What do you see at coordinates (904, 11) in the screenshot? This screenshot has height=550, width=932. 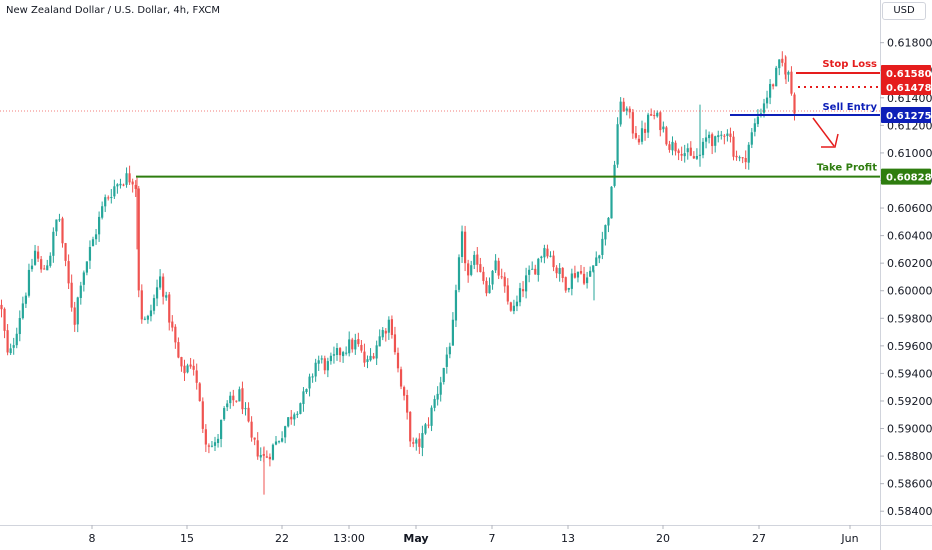 I see `currency-selector: USD` at bounding box center [904, 11].